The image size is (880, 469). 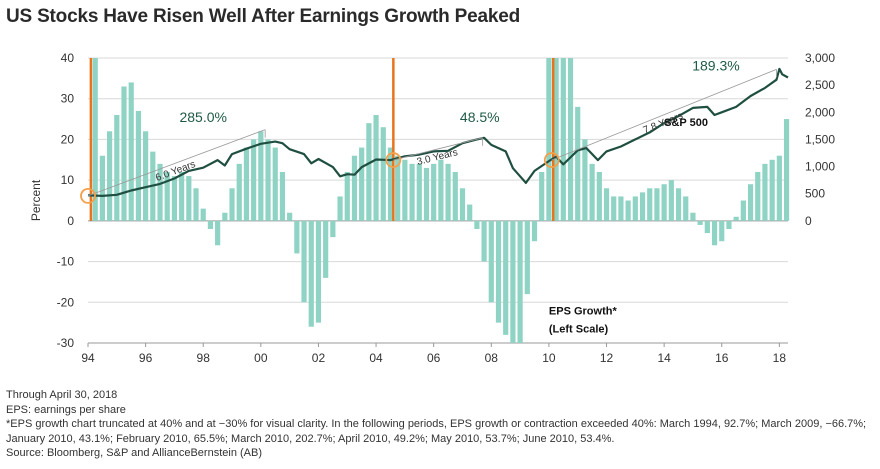 What do you see at coordinates (715, 65) in the screenshot?
I see `gain-label: 189.3%` at bounding box center [715, 65].